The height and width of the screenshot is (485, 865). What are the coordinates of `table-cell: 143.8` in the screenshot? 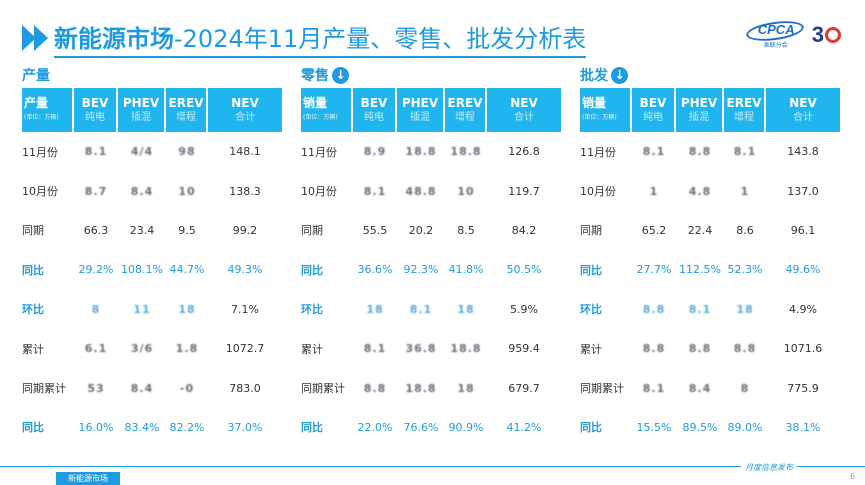 It's located at (803, 151).